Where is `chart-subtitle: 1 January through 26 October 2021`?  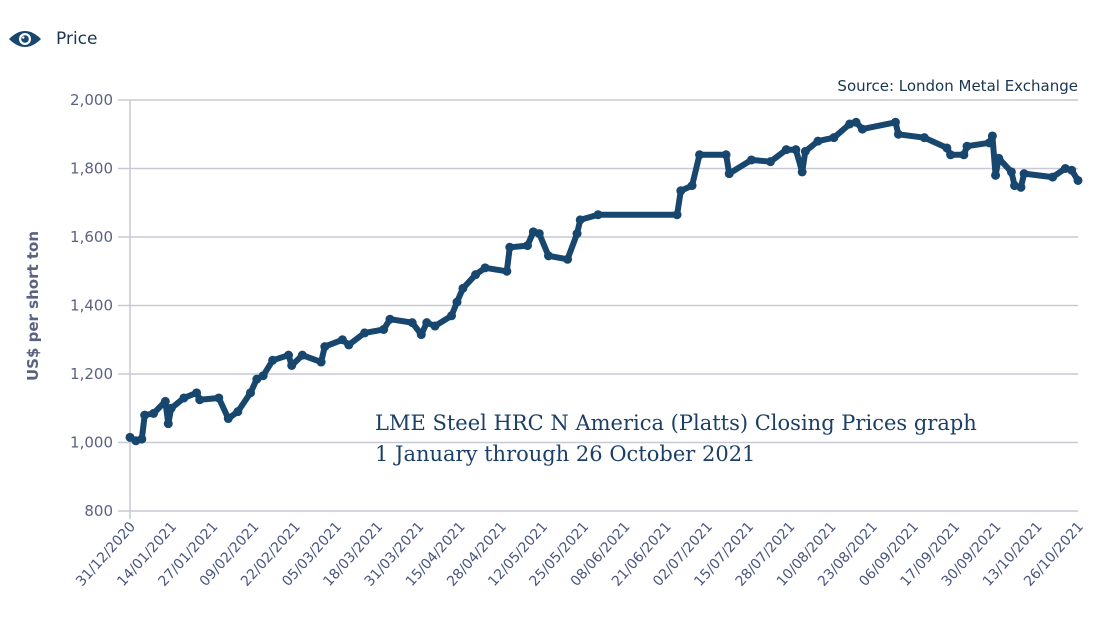
chart-subtitle: 1 January through 26 October 2021 is located at coordinates (565, 454).